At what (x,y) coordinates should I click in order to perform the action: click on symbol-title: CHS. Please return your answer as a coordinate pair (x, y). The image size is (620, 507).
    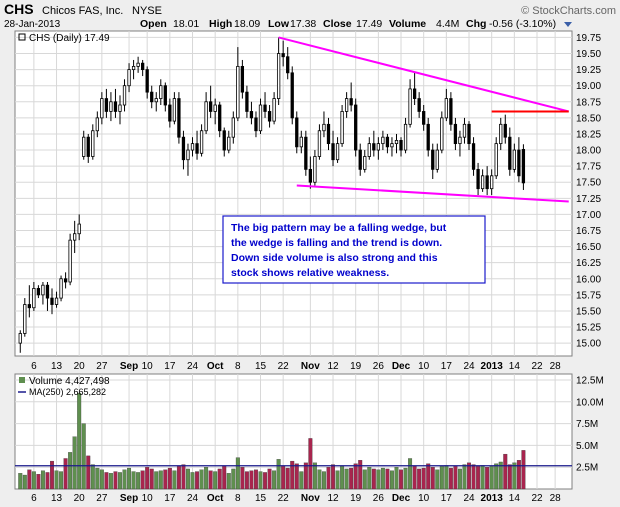
    Looking at the image, I should click on (19, 9).